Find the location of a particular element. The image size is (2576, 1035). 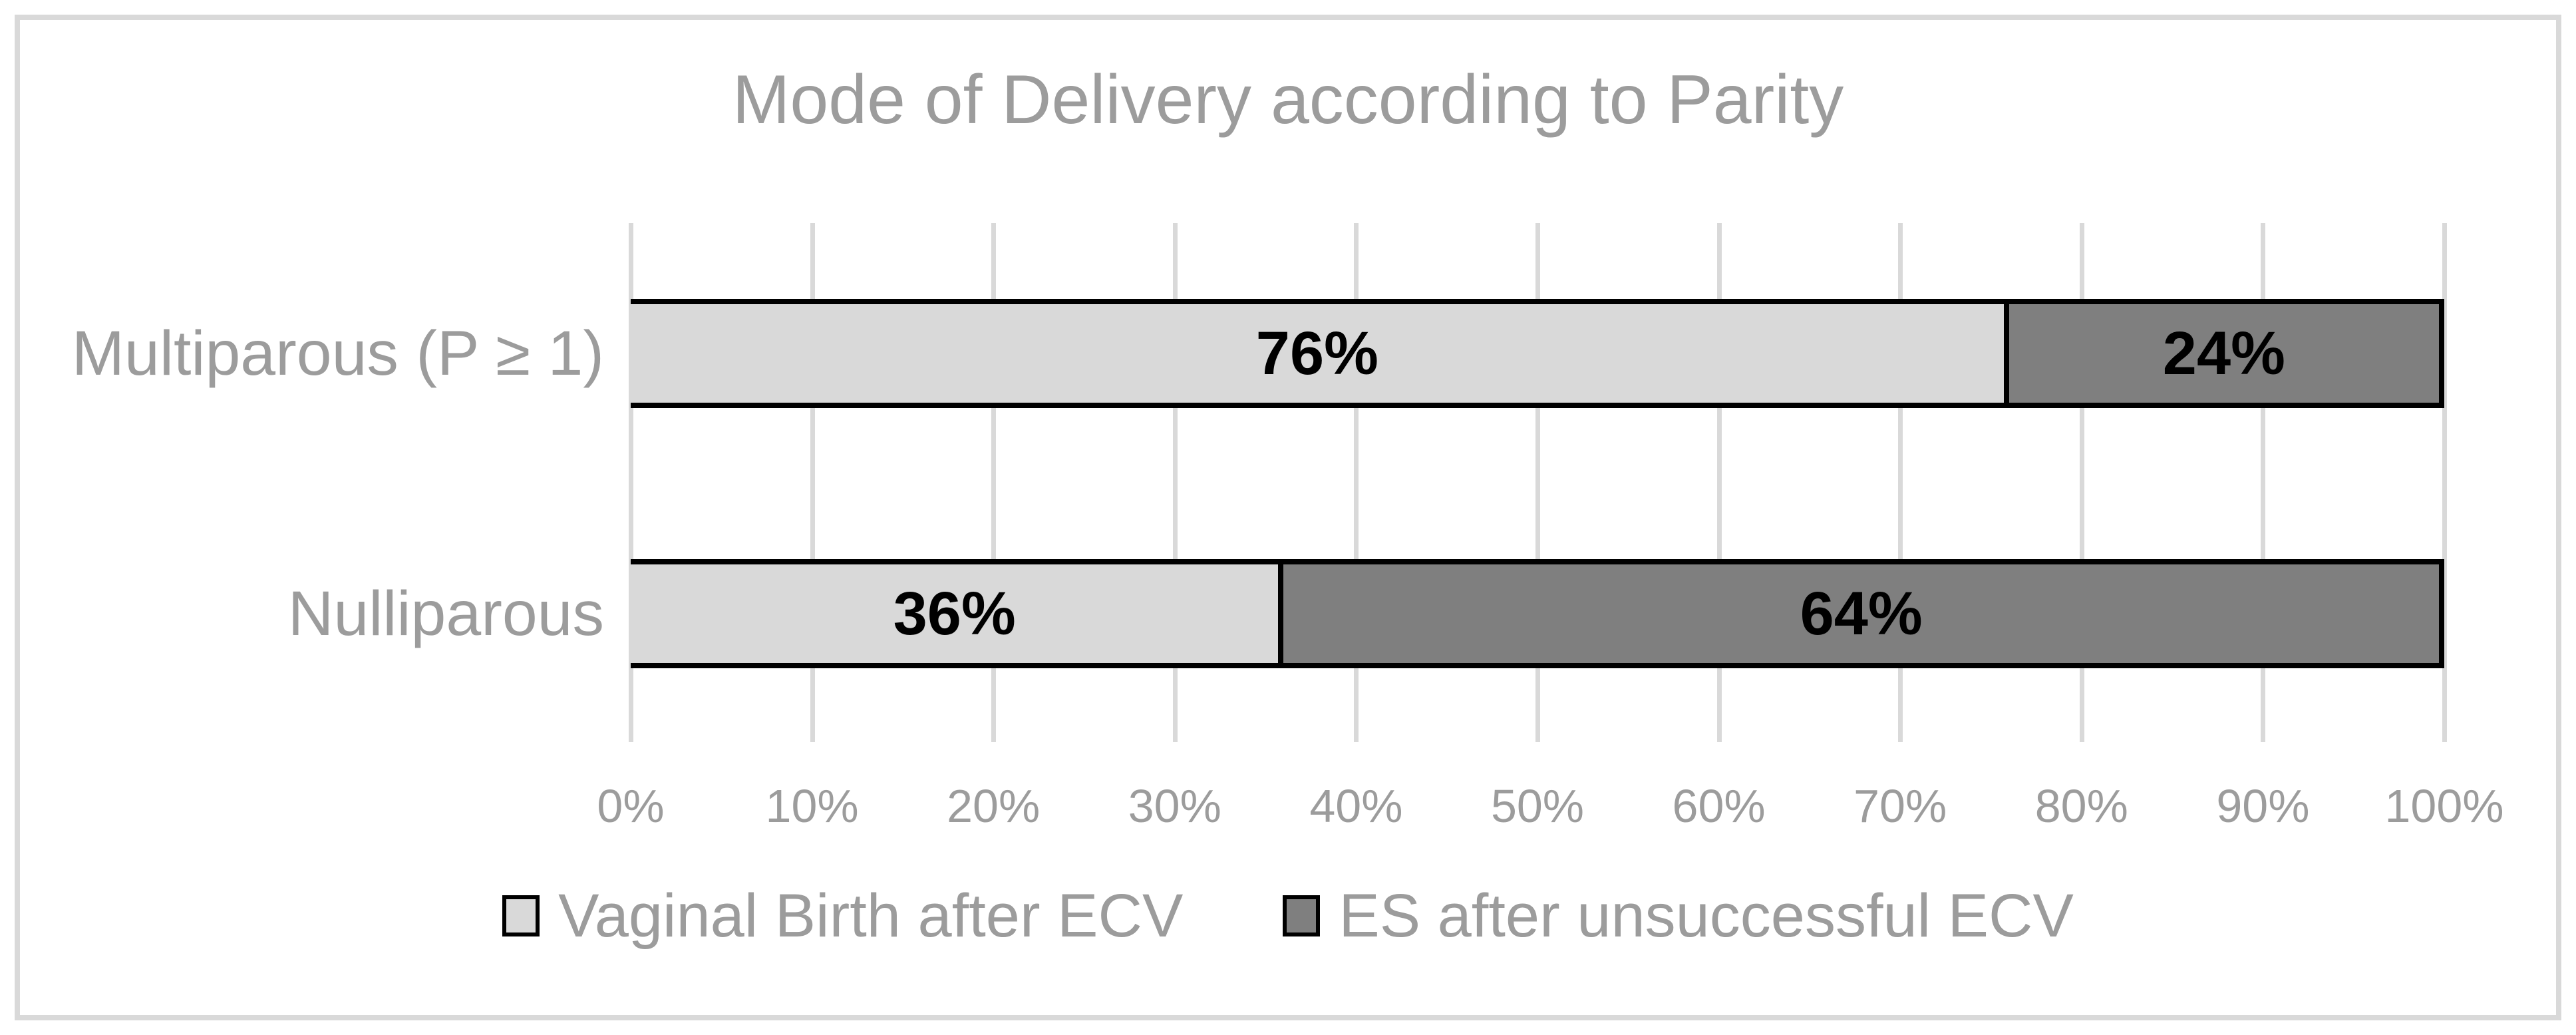

x-tick-label: 50% is located at coordinates (1537, 806).